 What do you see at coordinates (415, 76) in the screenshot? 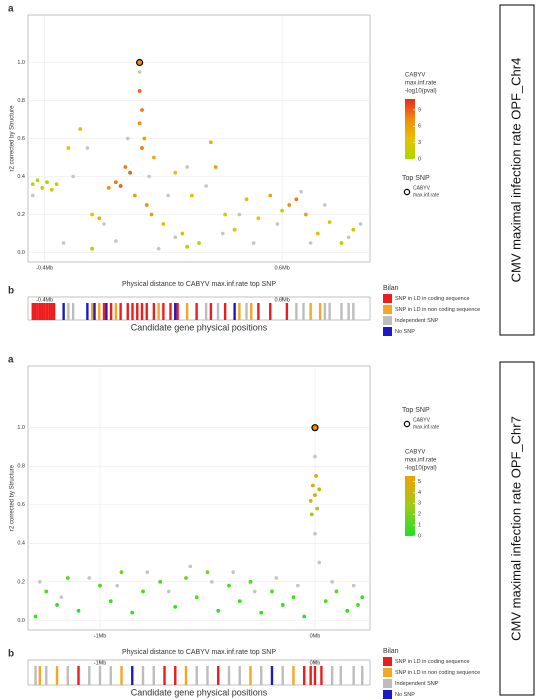
I see `colorbar-title: CABYV` at bounding box center [415, 76].